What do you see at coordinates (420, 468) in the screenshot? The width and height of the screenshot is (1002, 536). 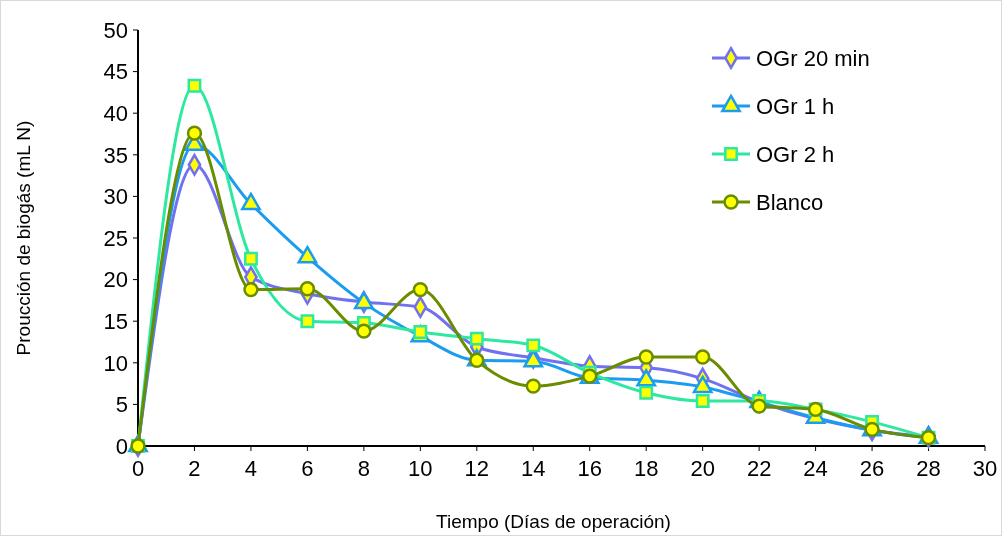 I see `x-tick-label: 10` at bounding box center [420, 468].